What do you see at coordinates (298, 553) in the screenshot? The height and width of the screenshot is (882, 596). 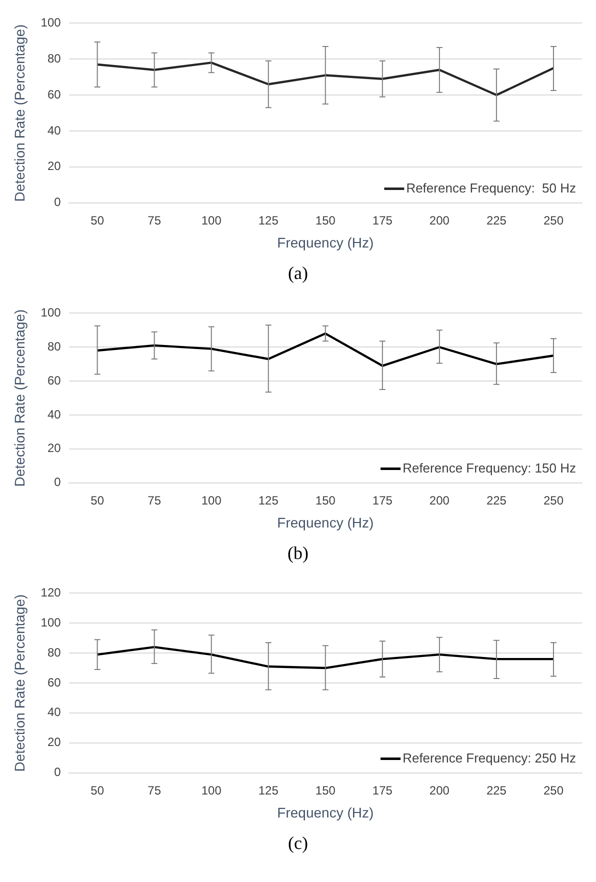 I see `text: (b)` at bounding box center [298, 553].